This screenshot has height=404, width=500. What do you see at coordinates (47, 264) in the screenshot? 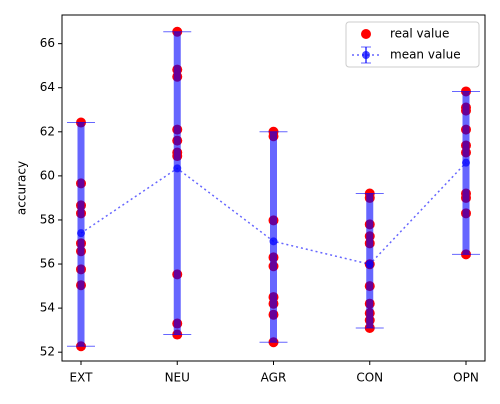
I see `y-tick-label: 56` at bounding box center [47, 264].